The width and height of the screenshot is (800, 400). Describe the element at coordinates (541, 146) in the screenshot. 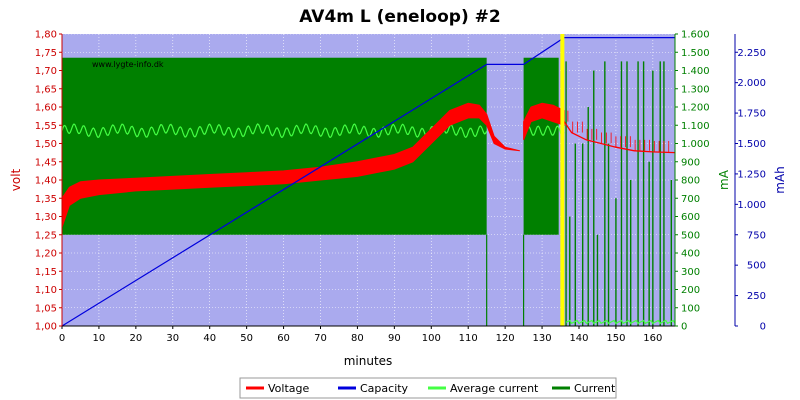

I see `current-block` at that location.